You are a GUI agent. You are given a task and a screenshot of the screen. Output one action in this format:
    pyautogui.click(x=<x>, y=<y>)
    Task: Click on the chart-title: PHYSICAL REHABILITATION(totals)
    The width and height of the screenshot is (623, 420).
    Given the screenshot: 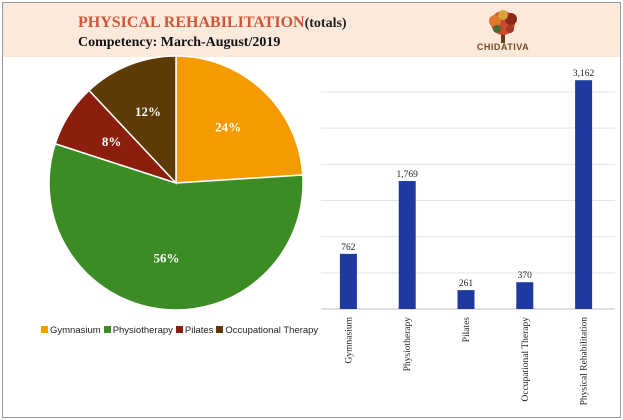 What is the action you would take?
    pyautogui.click(x=212, y=23)
    